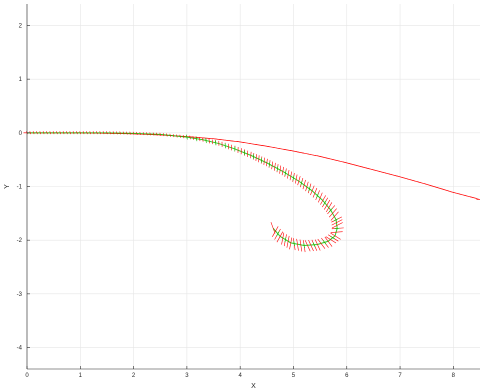 The image size is (480, 390). Describe the element at coordinates (81, 376) in the screenshot. I see `x-tick-label: 1` at that location.